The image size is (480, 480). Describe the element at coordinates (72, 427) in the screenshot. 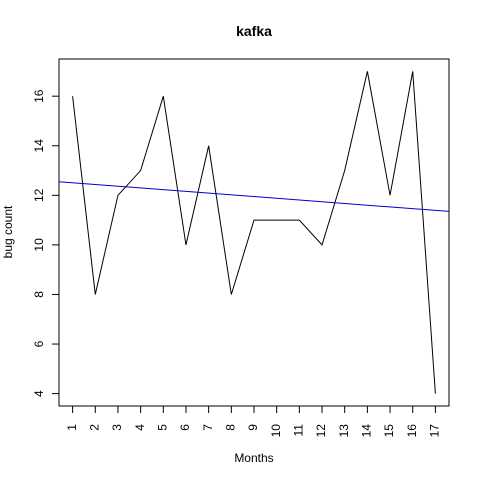

I see `x-tick-label: 1` at that location.